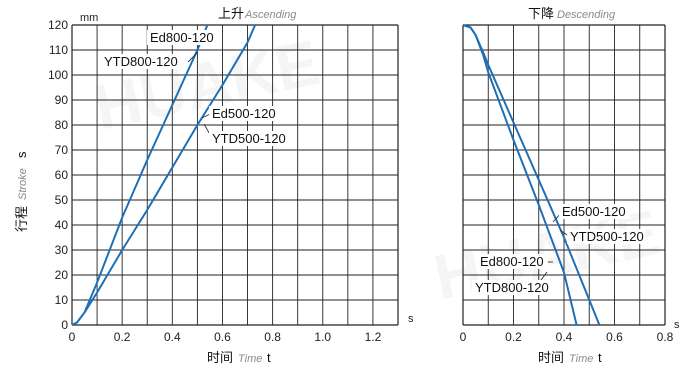 This screenshot has width=680, height=370. What do you see at coordinates (58, 25) in the screenshot?
I see `y-tick-label: 120` at bounding box center [58, 25].